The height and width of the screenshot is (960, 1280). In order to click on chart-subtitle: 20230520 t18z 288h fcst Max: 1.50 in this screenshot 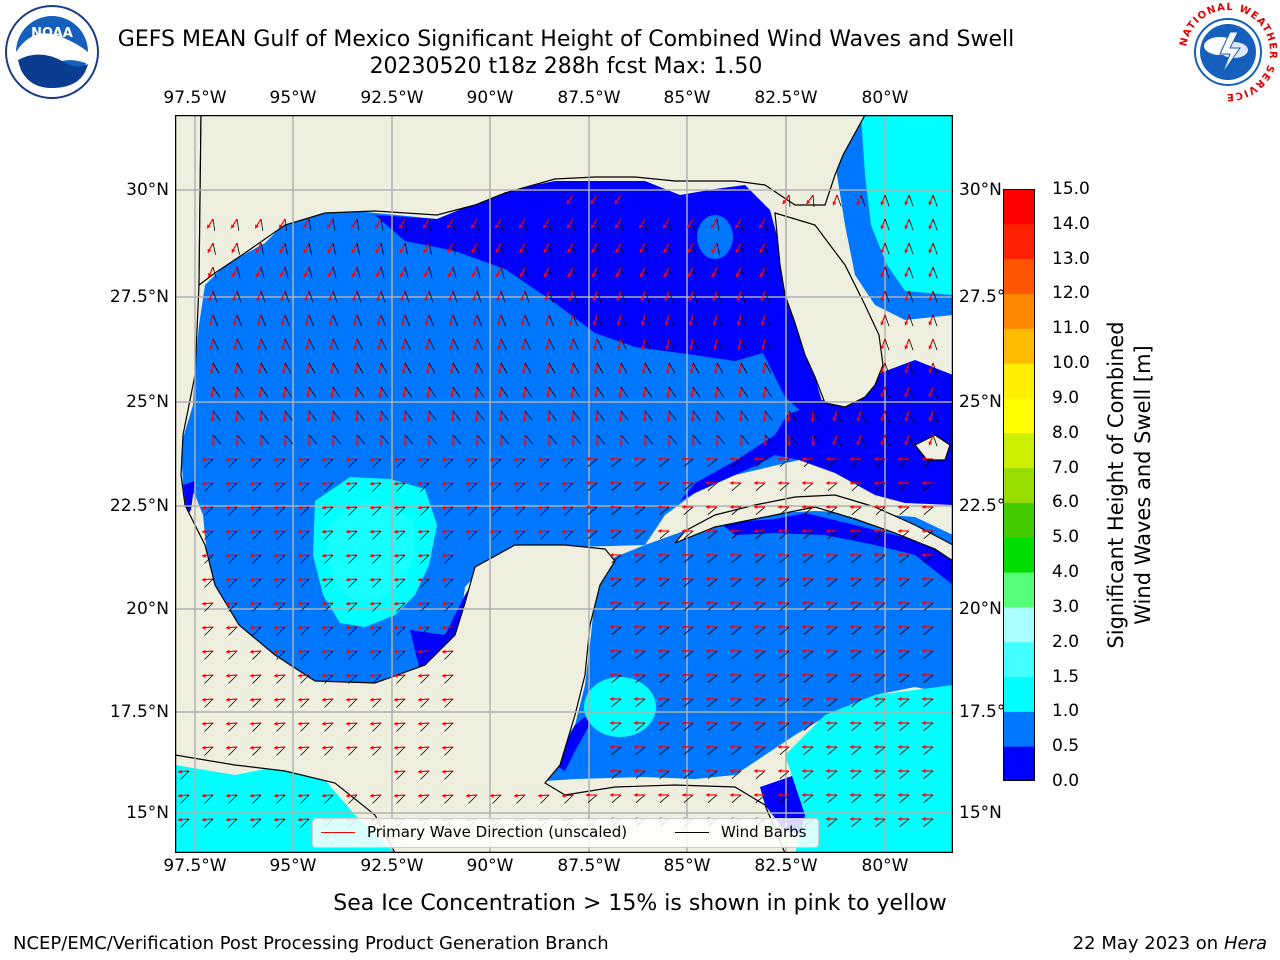, I will do `click(566, 66)`.